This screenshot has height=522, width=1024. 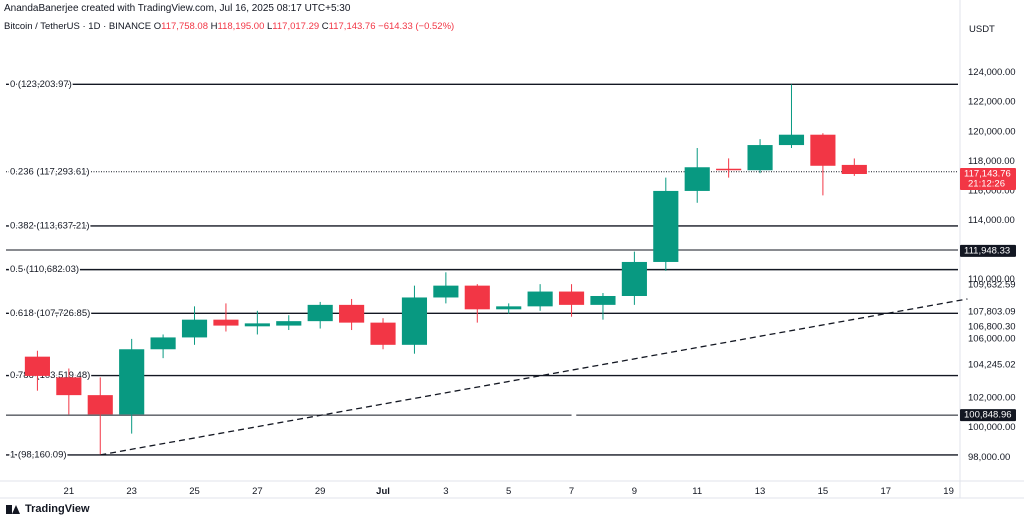 What do you see at coordinates (987, 174) in the screenshot?
I see `price-tag-label: 117,143.76` at bounding box center [987, 174].